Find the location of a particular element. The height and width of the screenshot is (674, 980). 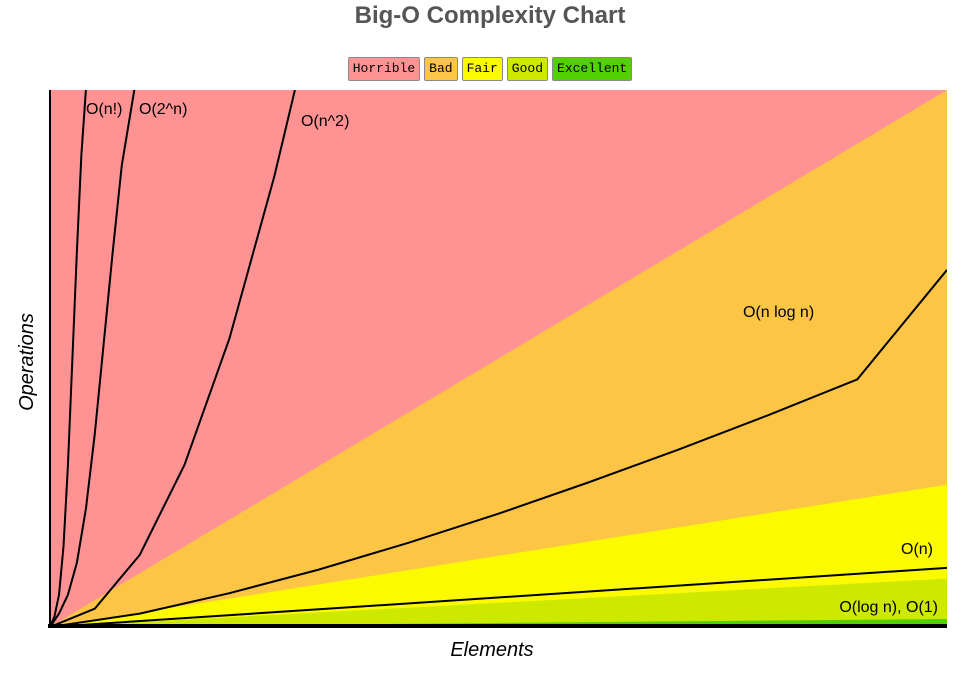

chart-title: Big-O Complexity Chart is located at coordinates (490, 15).